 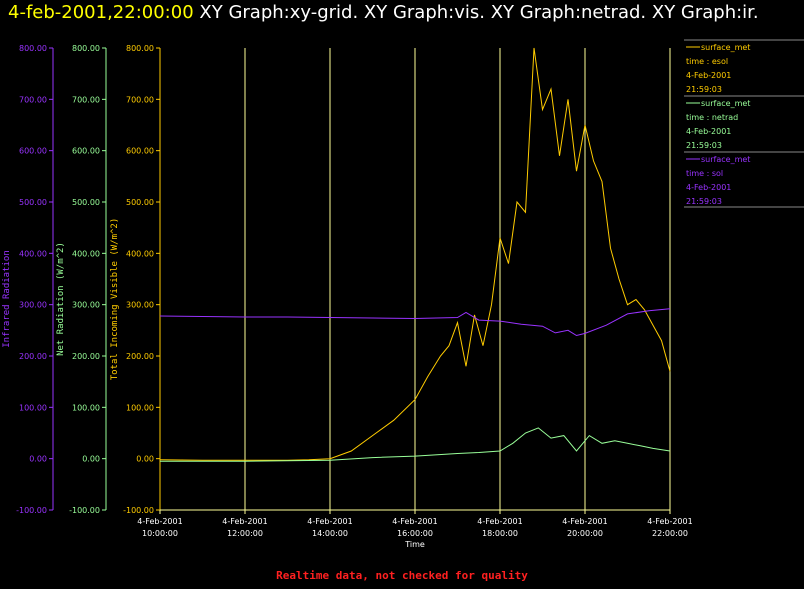 I want to click on netrad-tick-label: 100.00, so click(x=86, y=407).